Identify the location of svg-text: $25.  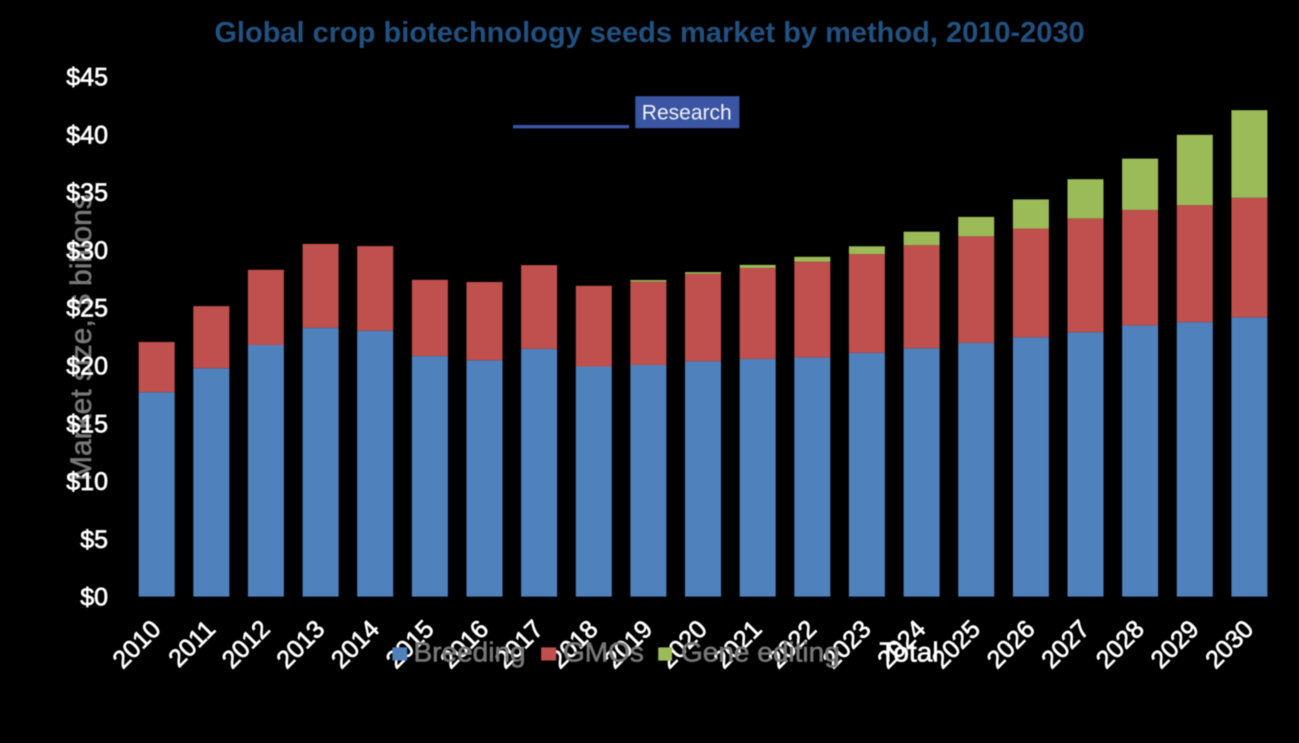
(87, 309).